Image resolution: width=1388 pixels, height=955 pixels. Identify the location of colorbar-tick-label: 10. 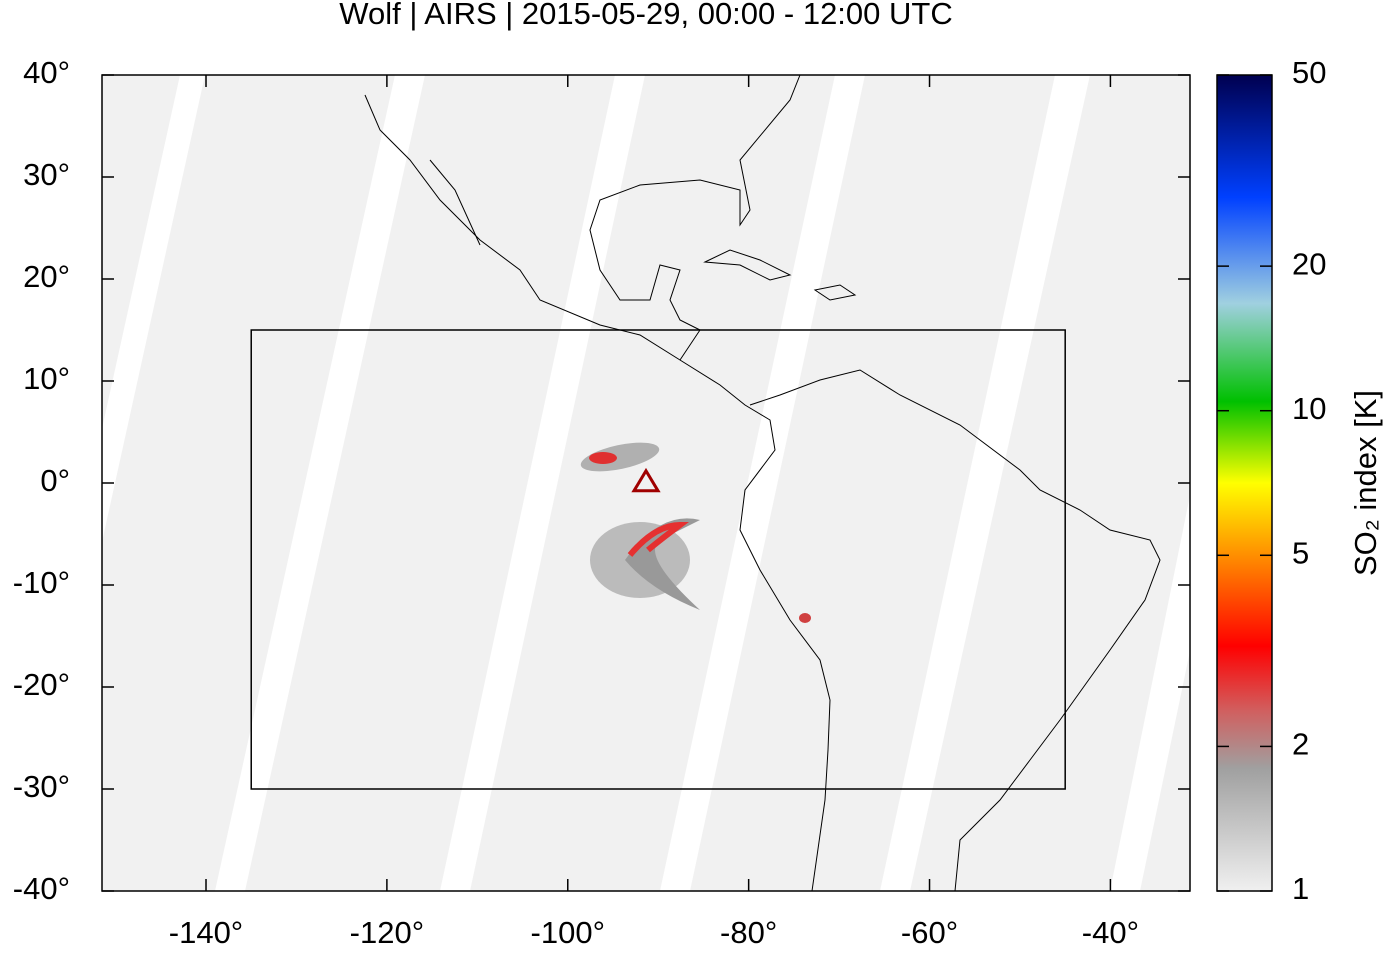
(1309, 408).